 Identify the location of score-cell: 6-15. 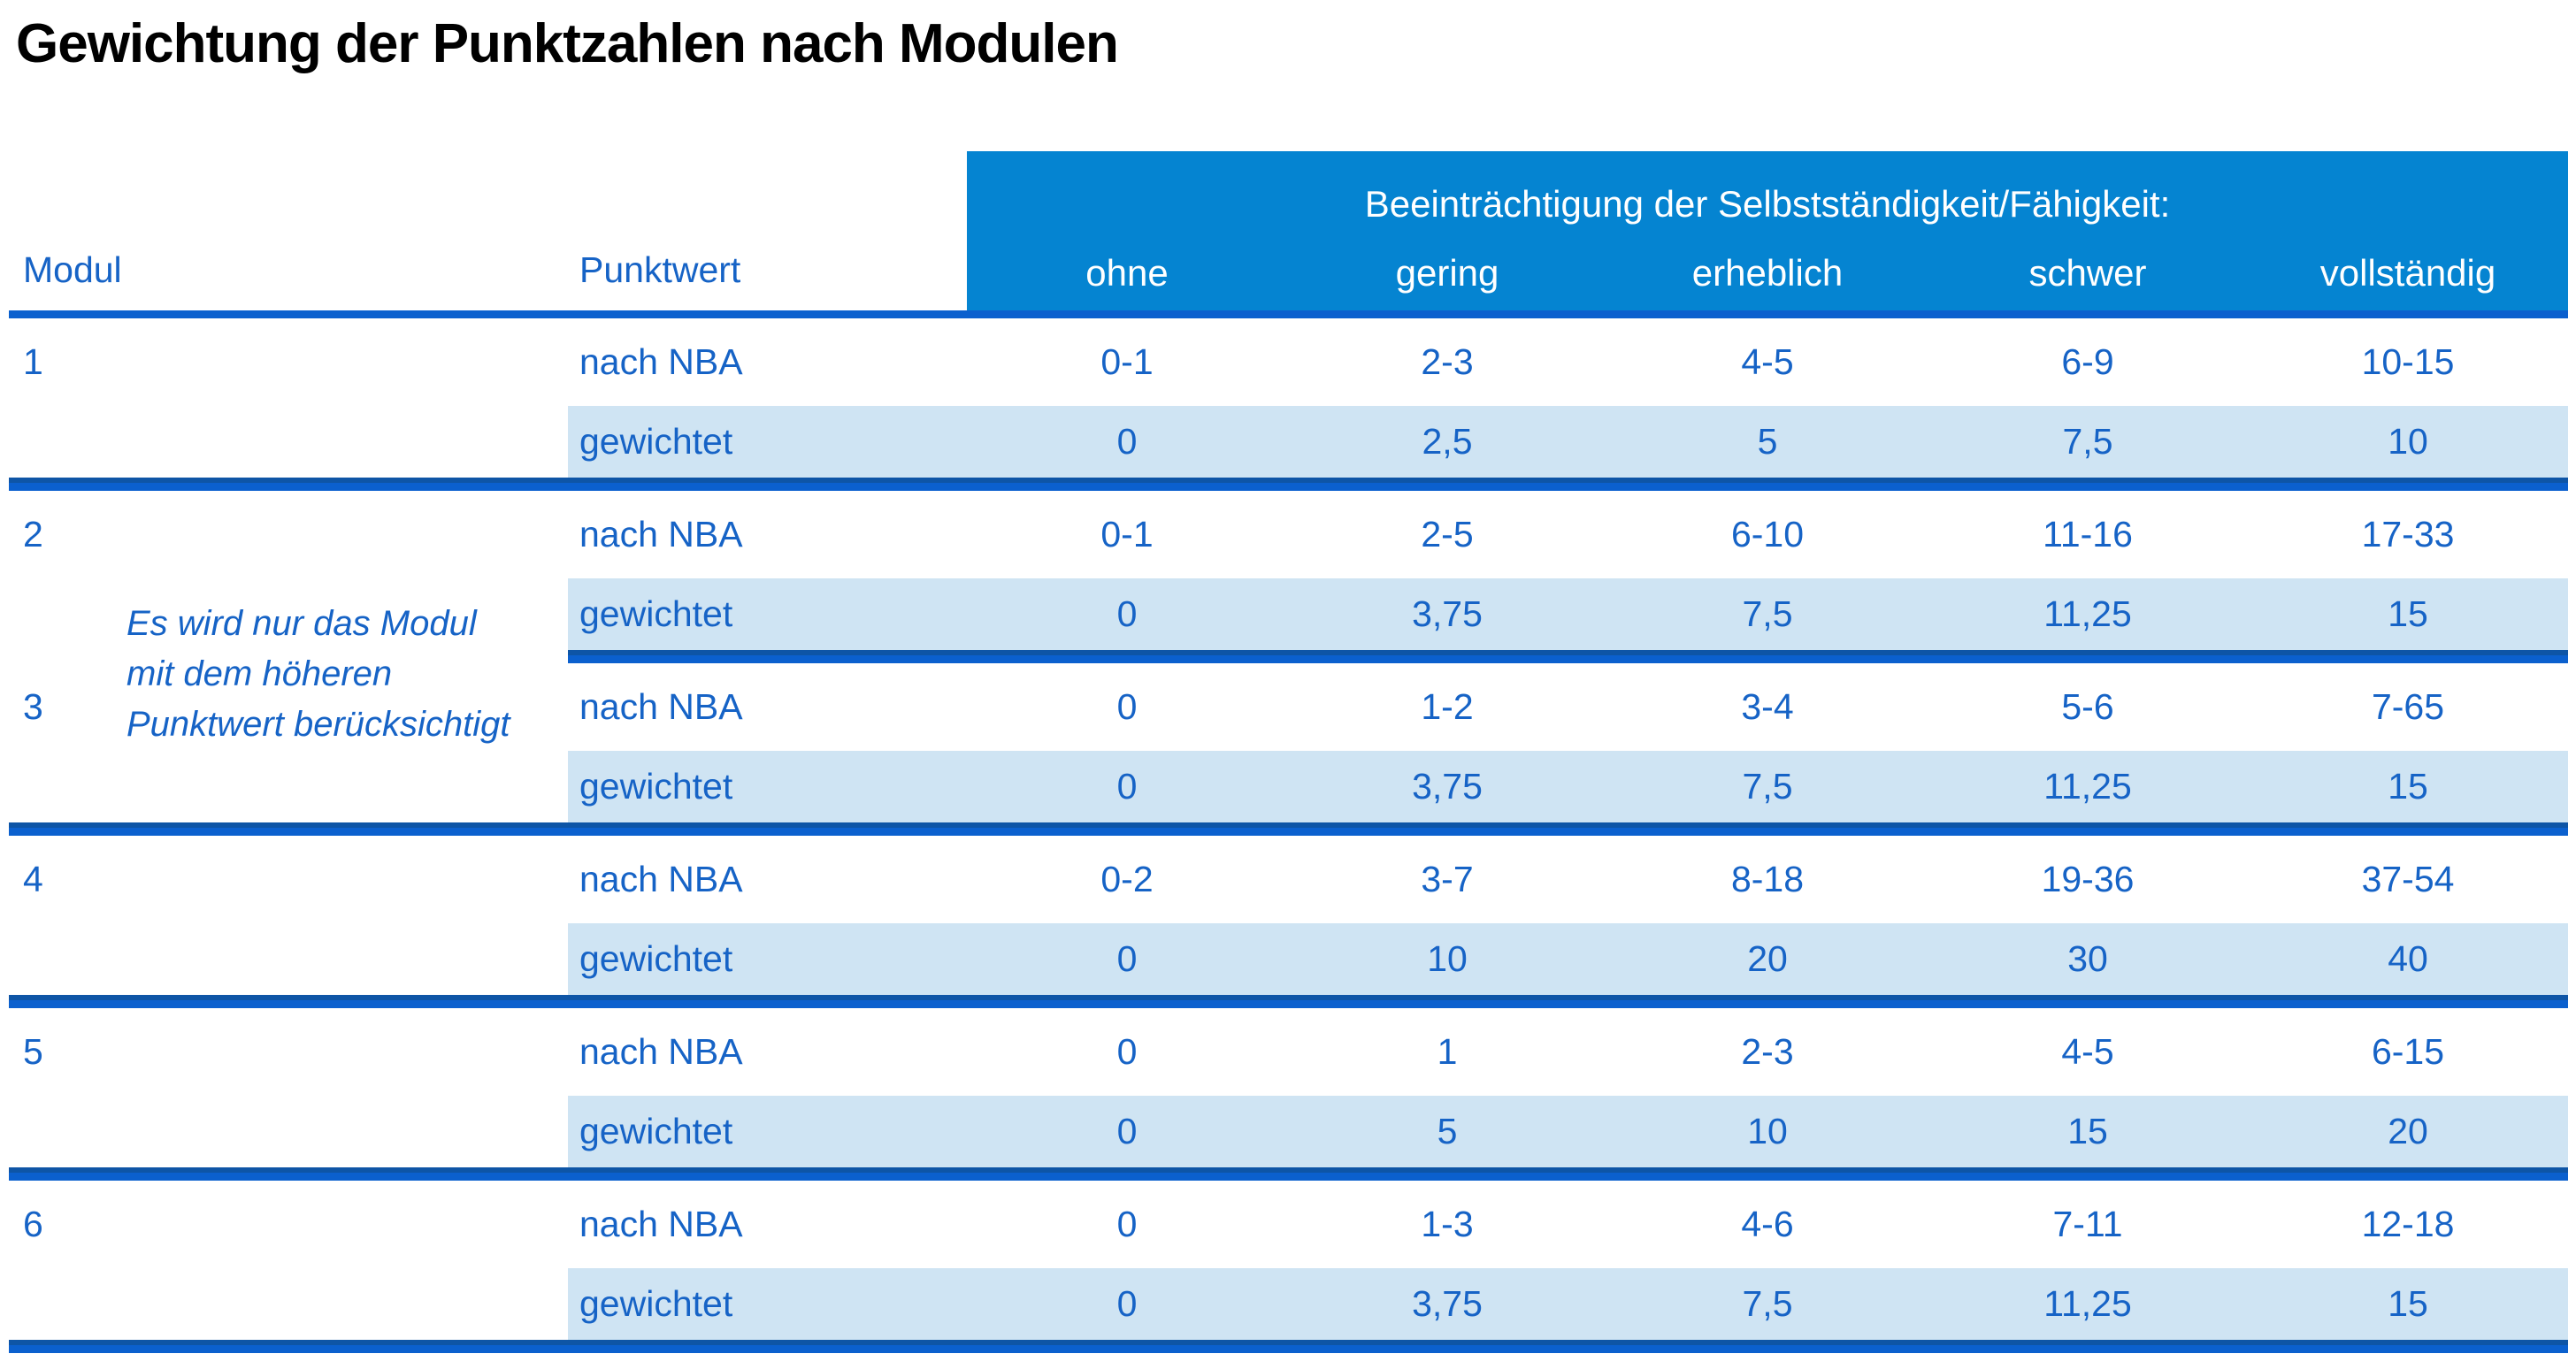
(2408, 1052).